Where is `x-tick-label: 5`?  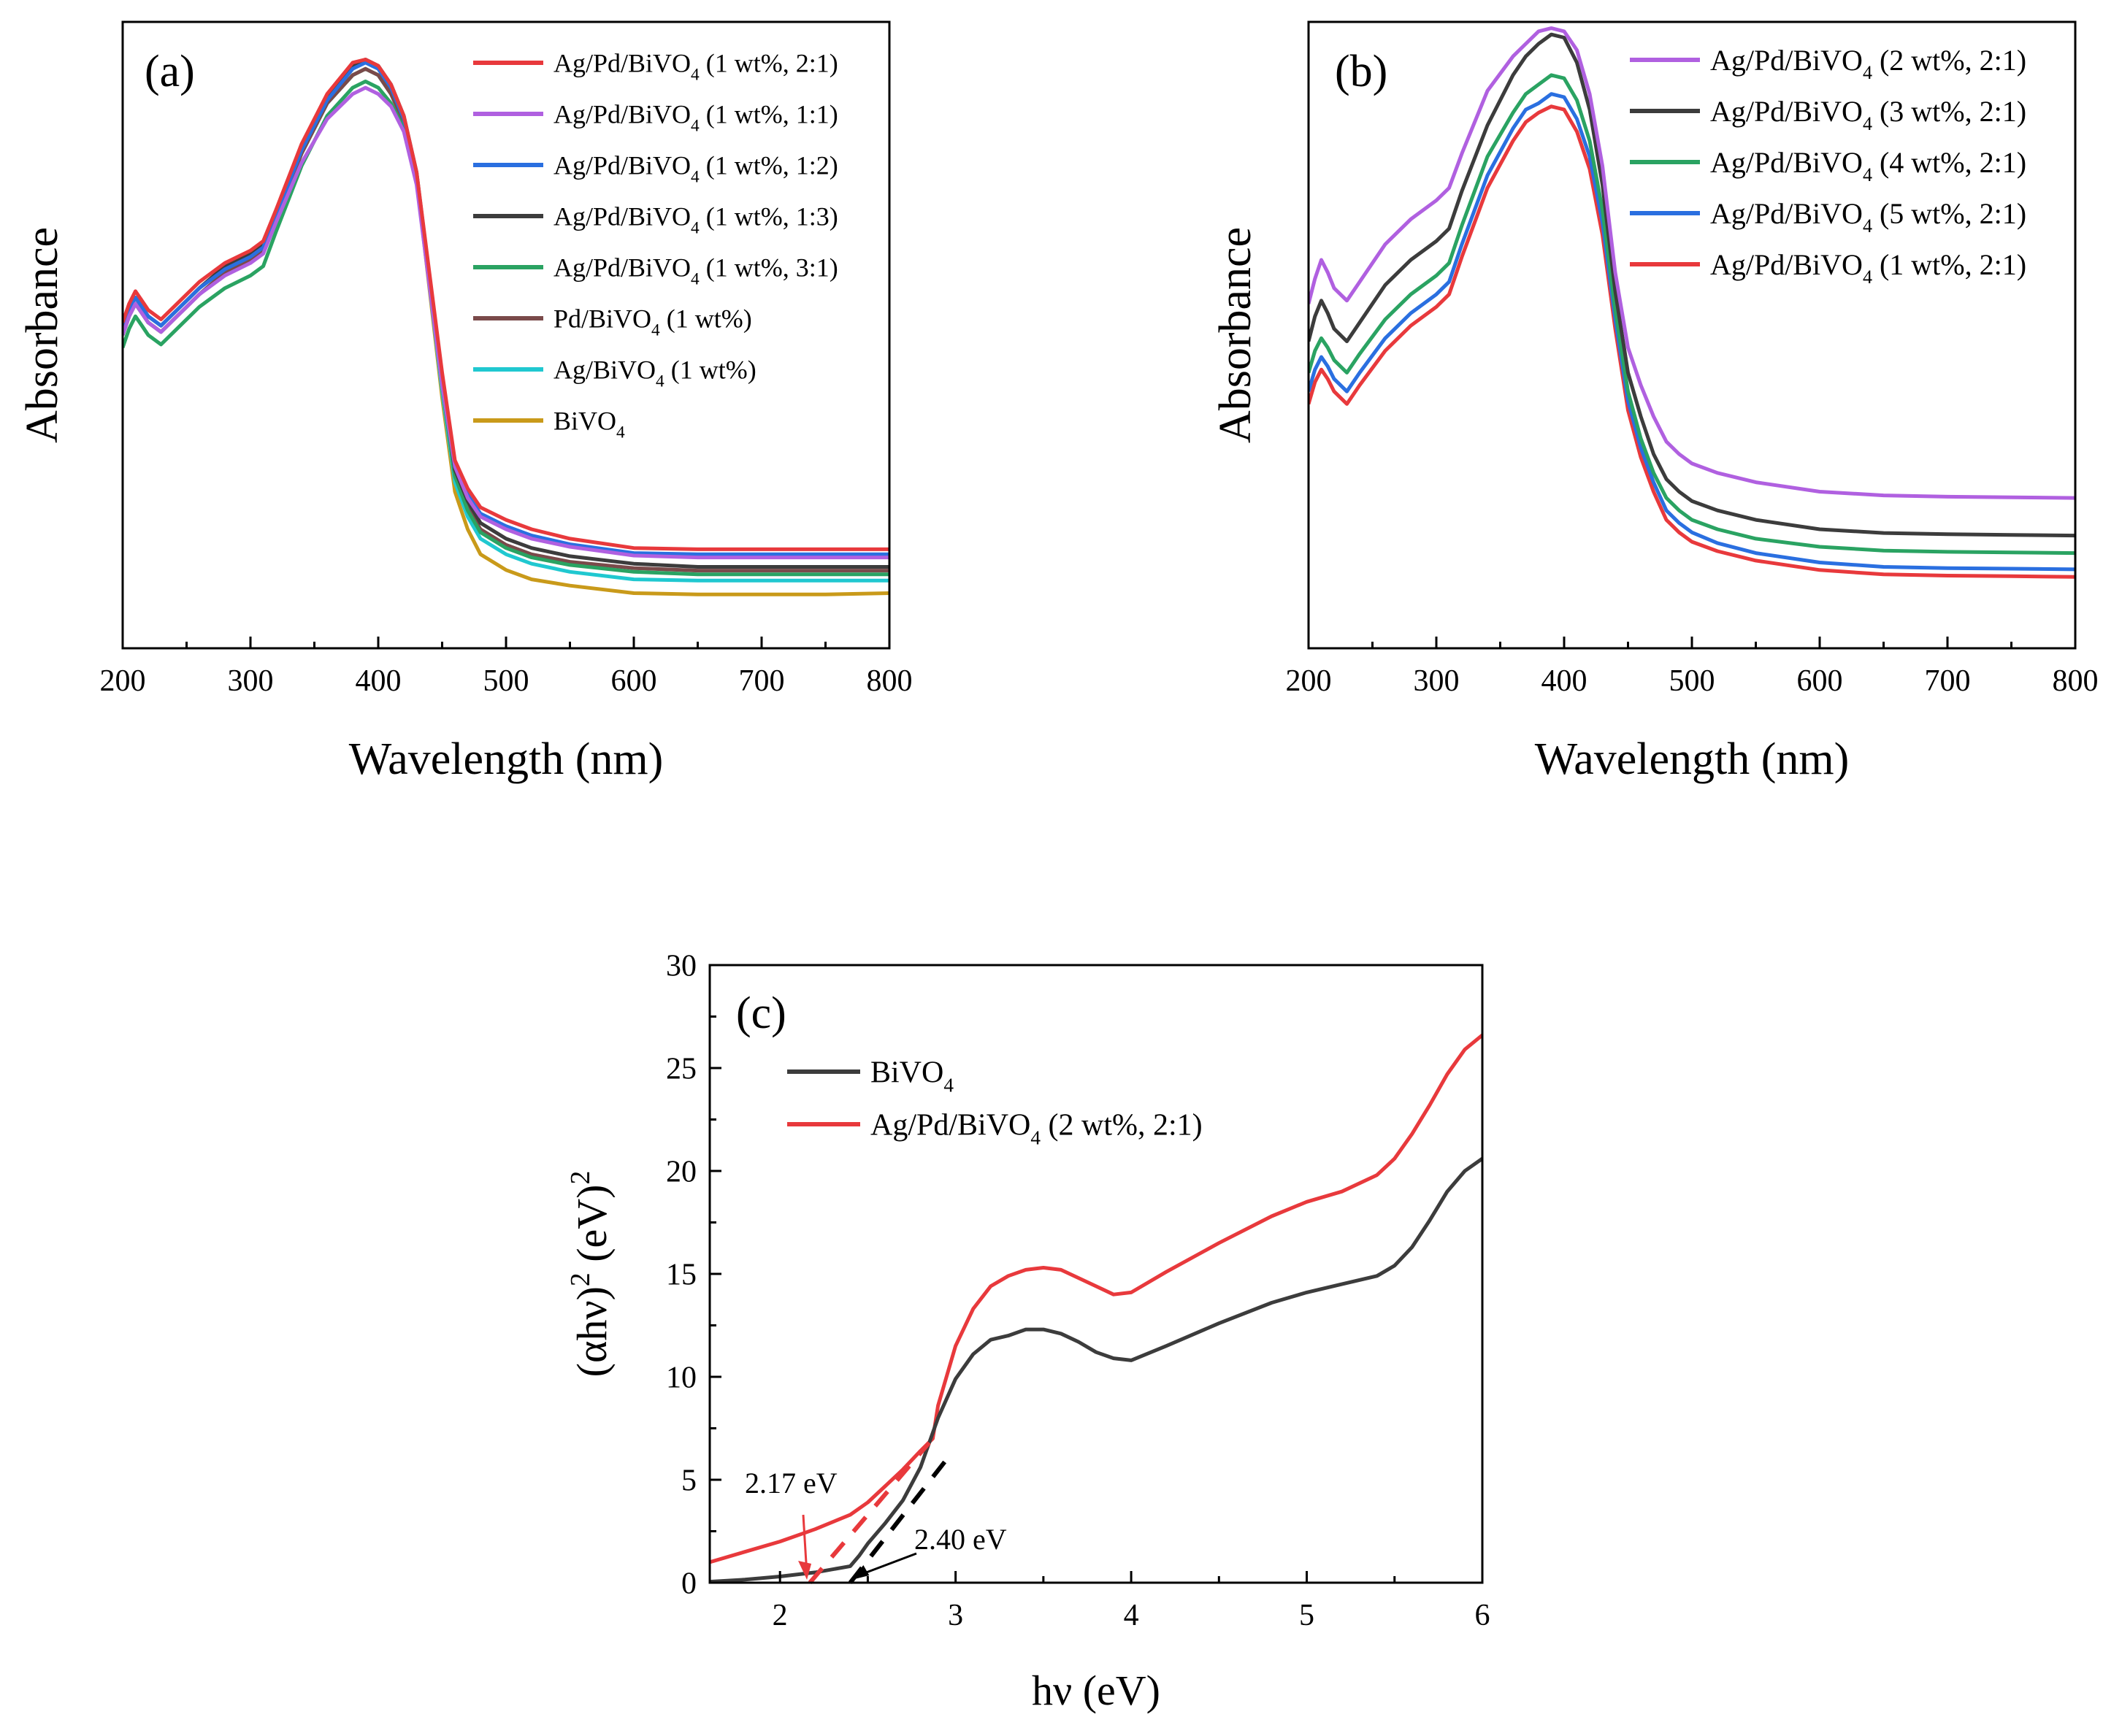
x-tick-label: 5 is located at coordinates (1306, 1615).